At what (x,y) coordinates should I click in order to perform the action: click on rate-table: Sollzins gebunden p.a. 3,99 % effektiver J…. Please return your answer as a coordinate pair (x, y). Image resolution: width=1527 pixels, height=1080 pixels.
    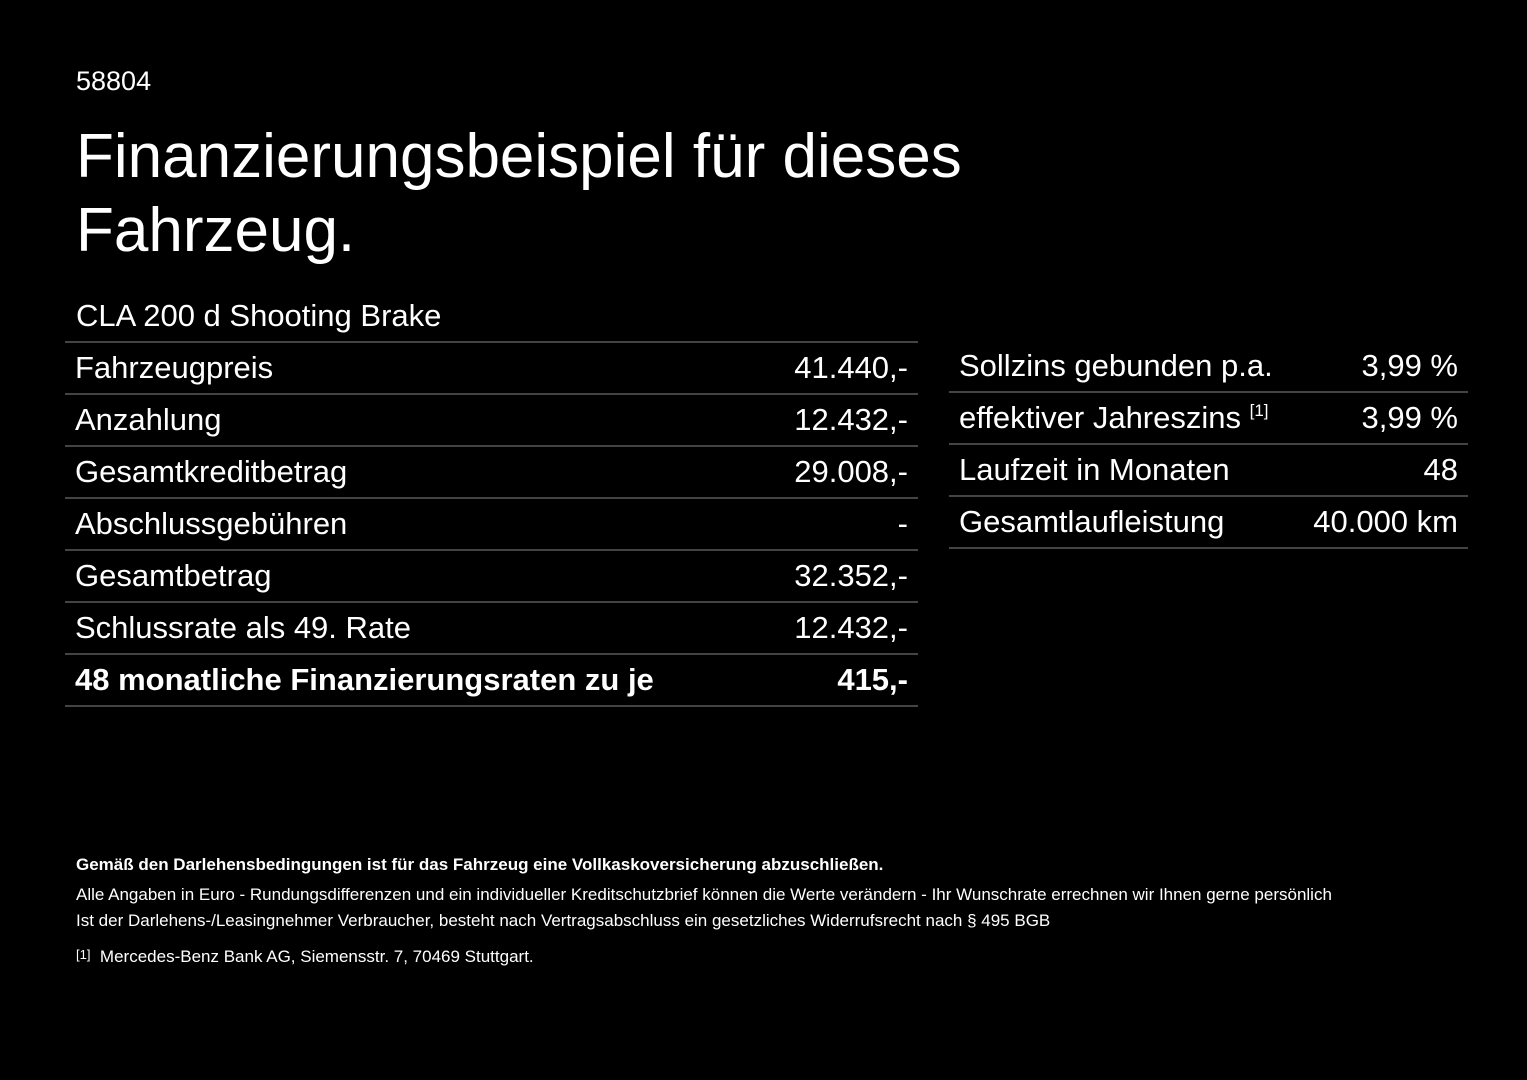
    Looking at the image, I should click on (1208, 445).